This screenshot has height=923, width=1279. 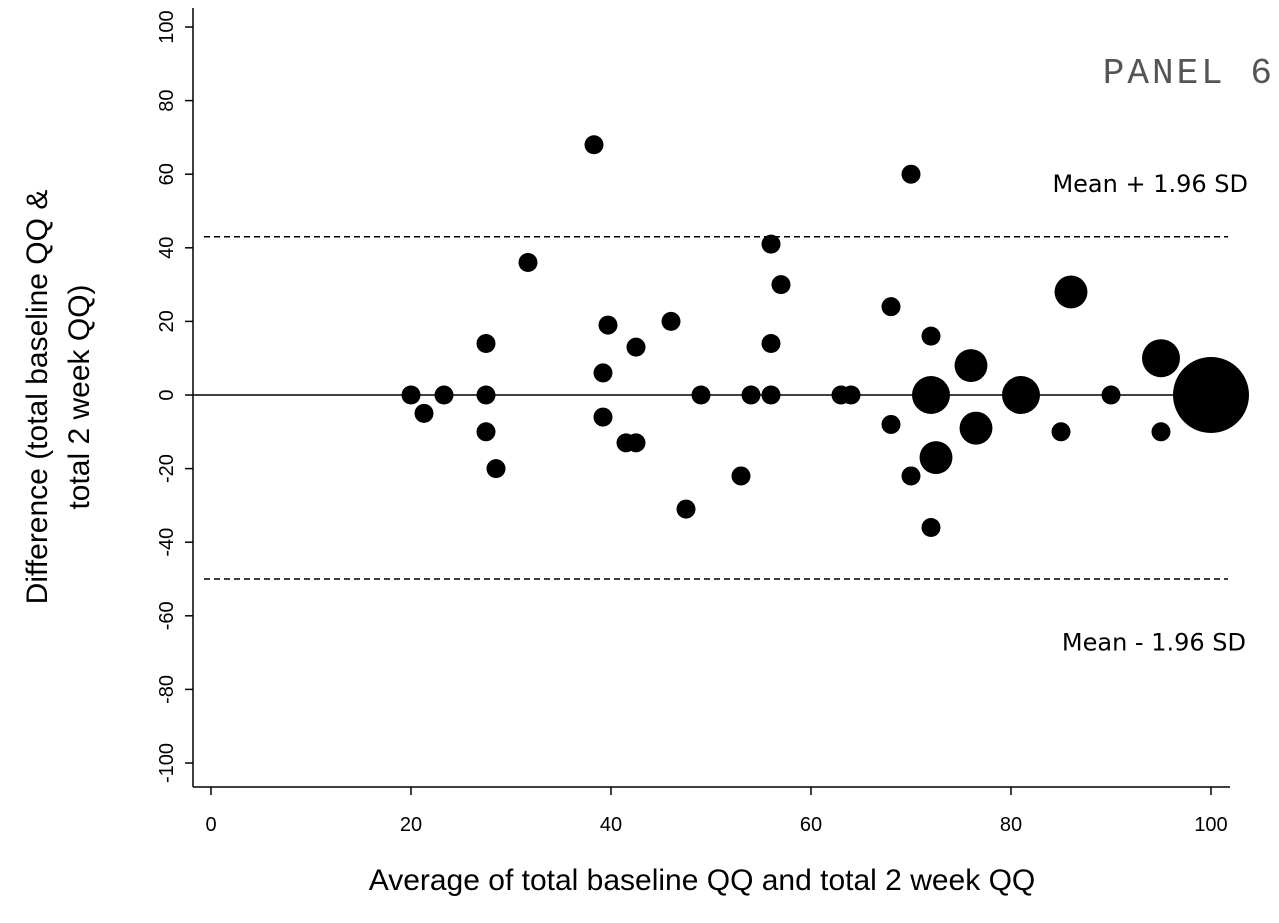 What do you see at coordinates (167, 689) in the screenshot?
I see `y-tick-label: -80` at bounding box center [167, 689].